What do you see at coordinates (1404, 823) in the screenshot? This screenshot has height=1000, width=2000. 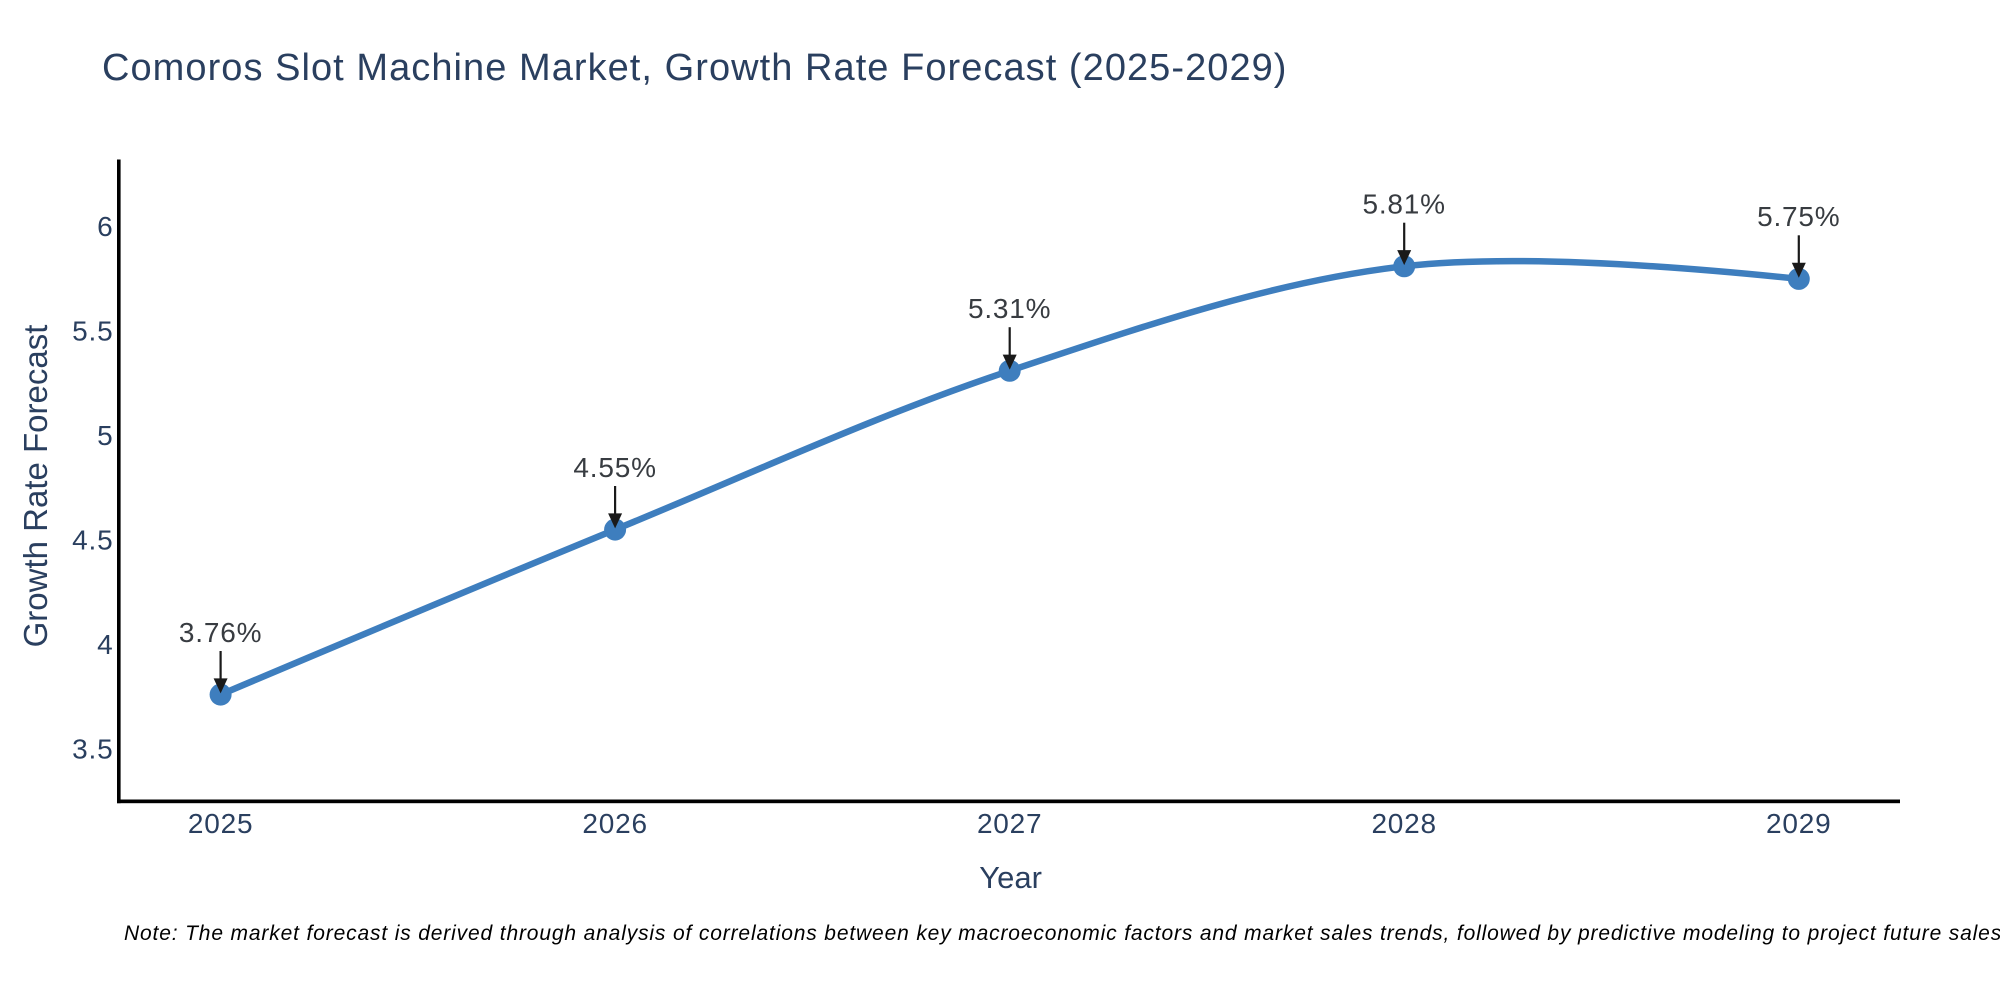 I see `svg-text: 2028` at bounding box center [1404, 823].